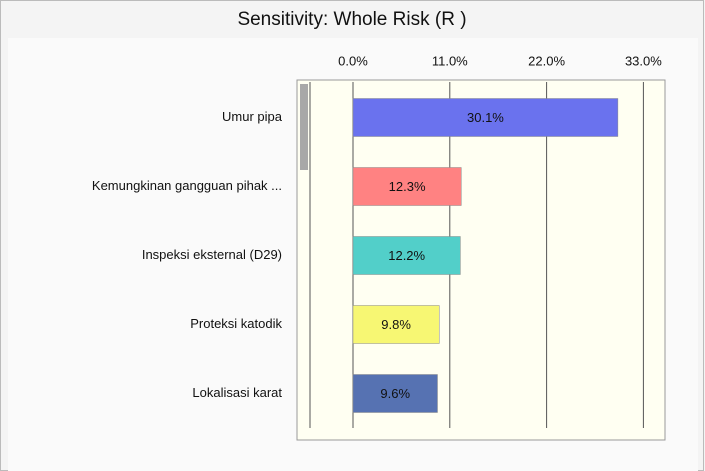  I want to click on x-tick-label: 22.0%, so click(546, 60).